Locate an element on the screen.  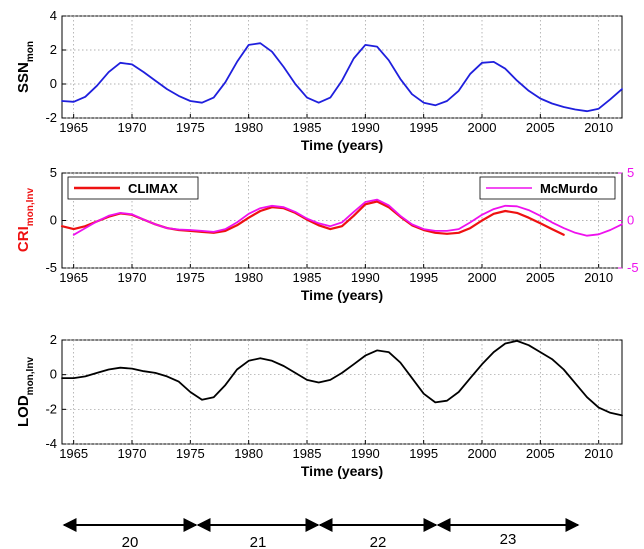
y-right-tick-label: -5 is located at coordinates (633, 267).